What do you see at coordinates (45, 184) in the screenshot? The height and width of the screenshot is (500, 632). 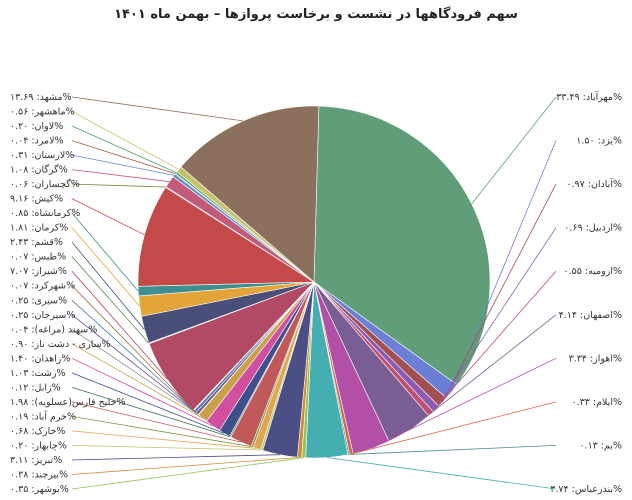 I see `slice-label-31: گچساران: ۰.۰۶%` at bounding box center [45, 184].